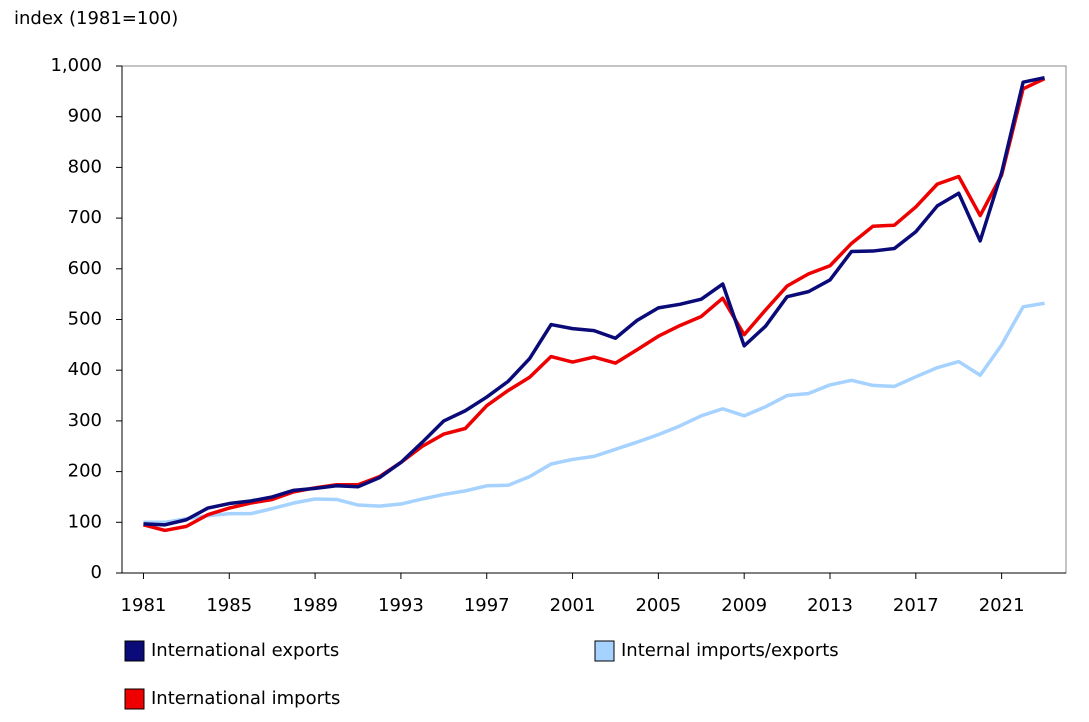 The image size is (1089, 722). What do you see at coordinates (96, 572) in the screenshot?
I see `y-tick-label: 0` at bounding box center [96, 572].